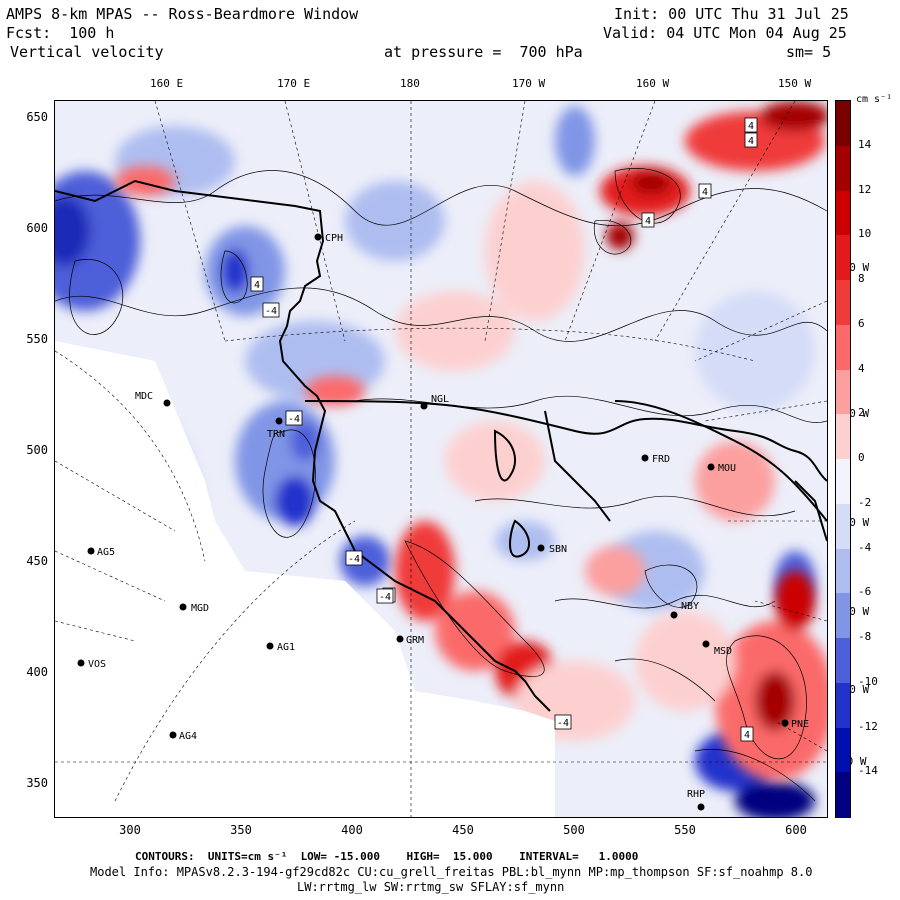  What do you see at coordinates (106, 552) in the screenshot?
I see `station-label: AG5` at bounding box center [106, 552].